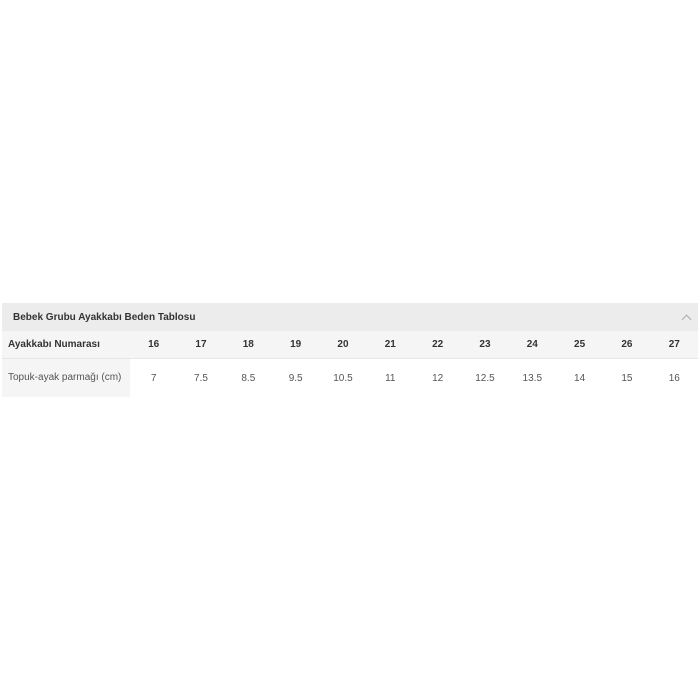 This screenshot has width=700, height=700. Describe the element at coordinates (350, 317) in the screenshot. I see `accordion-header: Bebek Grubu Ayakkabı Beden Tablosu` at that location.